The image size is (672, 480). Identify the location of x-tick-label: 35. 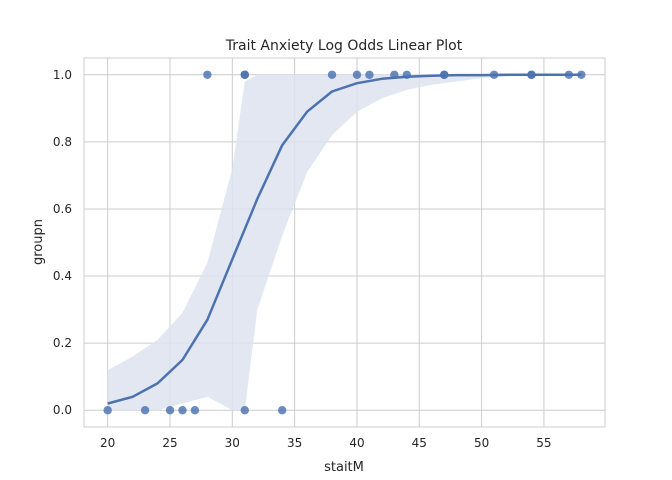
(294, 443).